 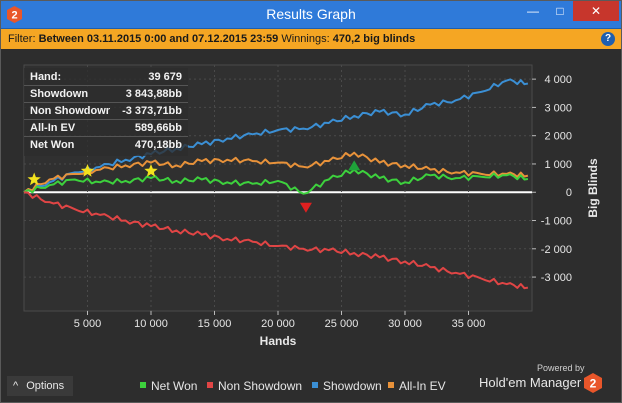 I want to click on stats-label: Showdown, so click(x=59, y=94).